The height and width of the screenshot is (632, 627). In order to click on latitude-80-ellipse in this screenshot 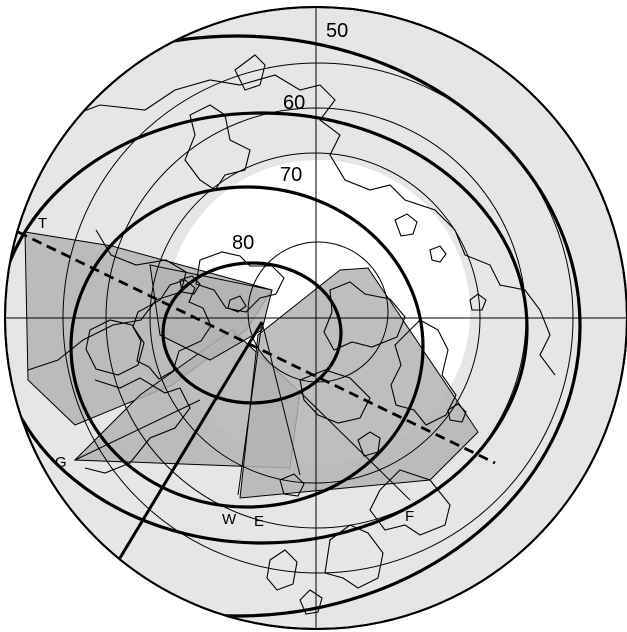, I will do `click(252, 333)`.